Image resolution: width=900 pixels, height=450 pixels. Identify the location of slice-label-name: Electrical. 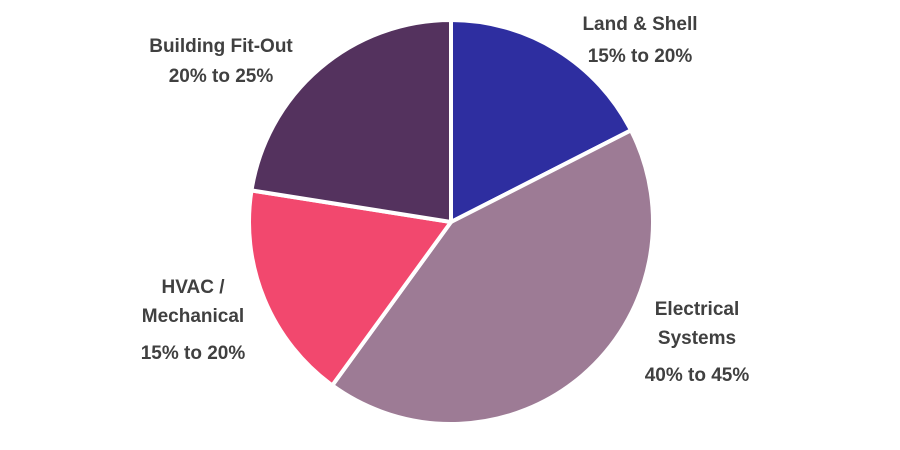
(697, 309).